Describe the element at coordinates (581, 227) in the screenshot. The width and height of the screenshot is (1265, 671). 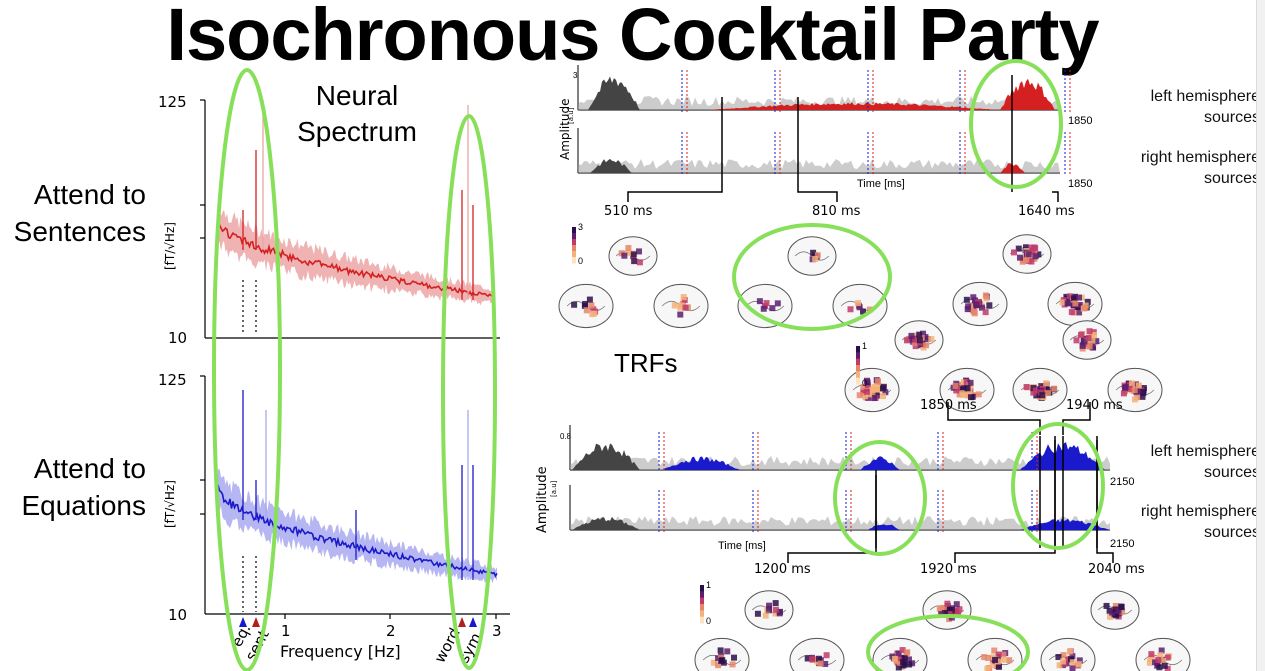
I see `colorbar-top-max: 3` at that location.